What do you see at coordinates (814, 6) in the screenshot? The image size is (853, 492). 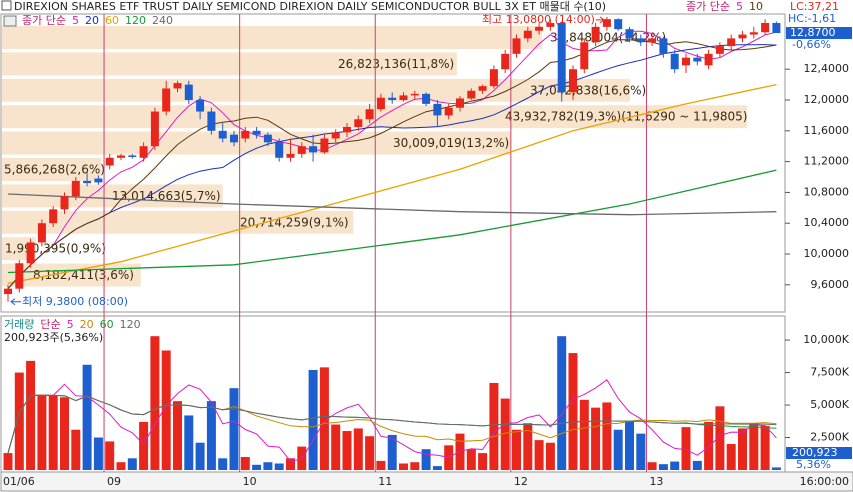 I see `lc-label: LC:37,21` at bounding box center [814, 6].